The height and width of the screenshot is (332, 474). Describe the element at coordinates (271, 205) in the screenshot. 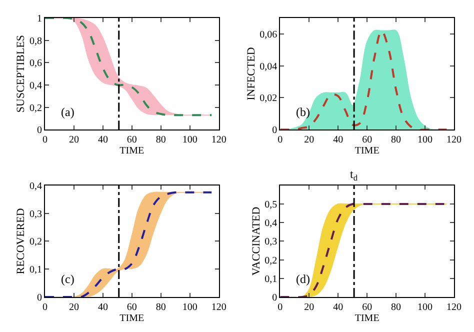

I see `y-tick-label: 0,5` at that location.